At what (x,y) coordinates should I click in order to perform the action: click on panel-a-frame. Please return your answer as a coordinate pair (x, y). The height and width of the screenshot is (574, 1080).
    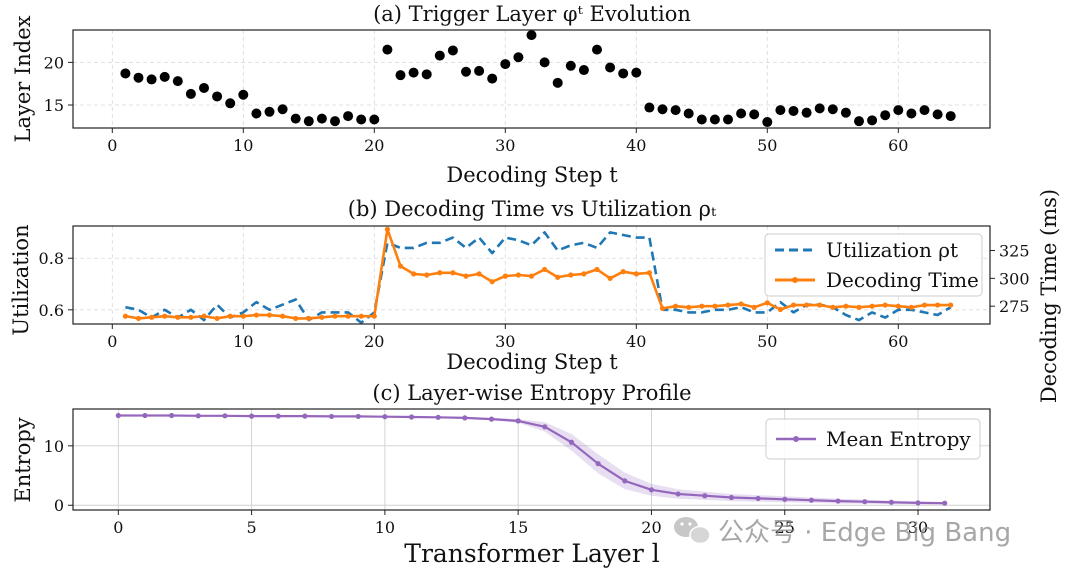
    Looking at the image, I should click on (531, 79).